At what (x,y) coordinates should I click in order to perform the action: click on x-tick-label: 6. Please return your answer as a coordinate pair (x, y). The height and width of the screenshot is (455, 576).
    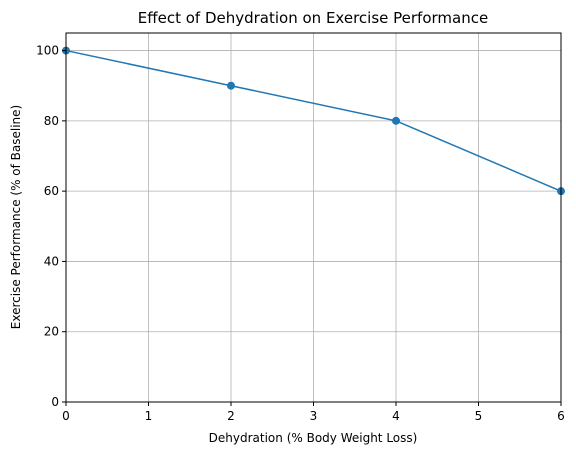
    Looking at the image, I should click on (561, 416).